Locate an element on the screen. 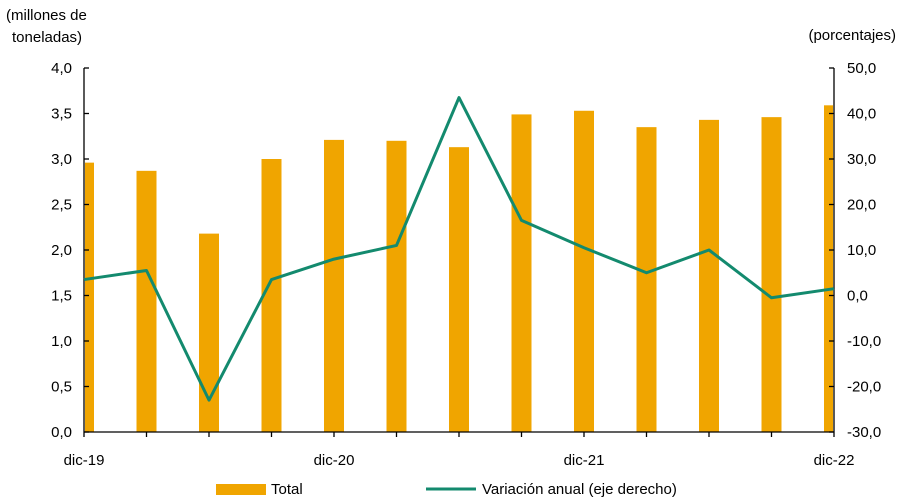 The width and height of the screenshot is (904, 498). left-tick-label: 2,5 is located at coordinates (61, 205).